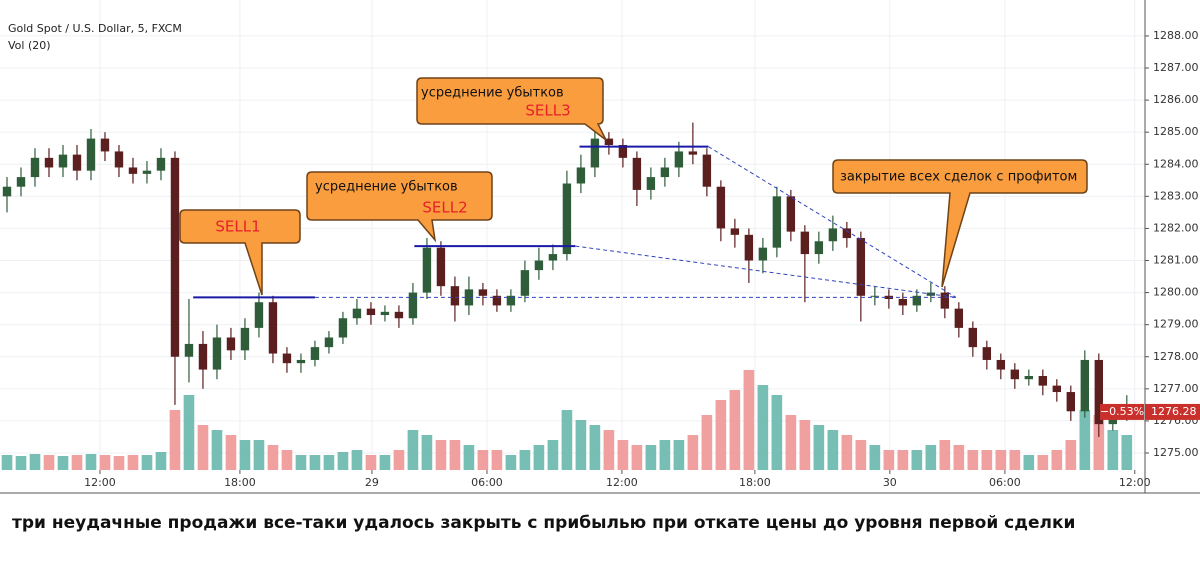 This screenshot has width=1200, height=571. Describe the element at coordinates (1176, 292) in the screenshot. I see `y-tick-label: 1280.00` at that location.